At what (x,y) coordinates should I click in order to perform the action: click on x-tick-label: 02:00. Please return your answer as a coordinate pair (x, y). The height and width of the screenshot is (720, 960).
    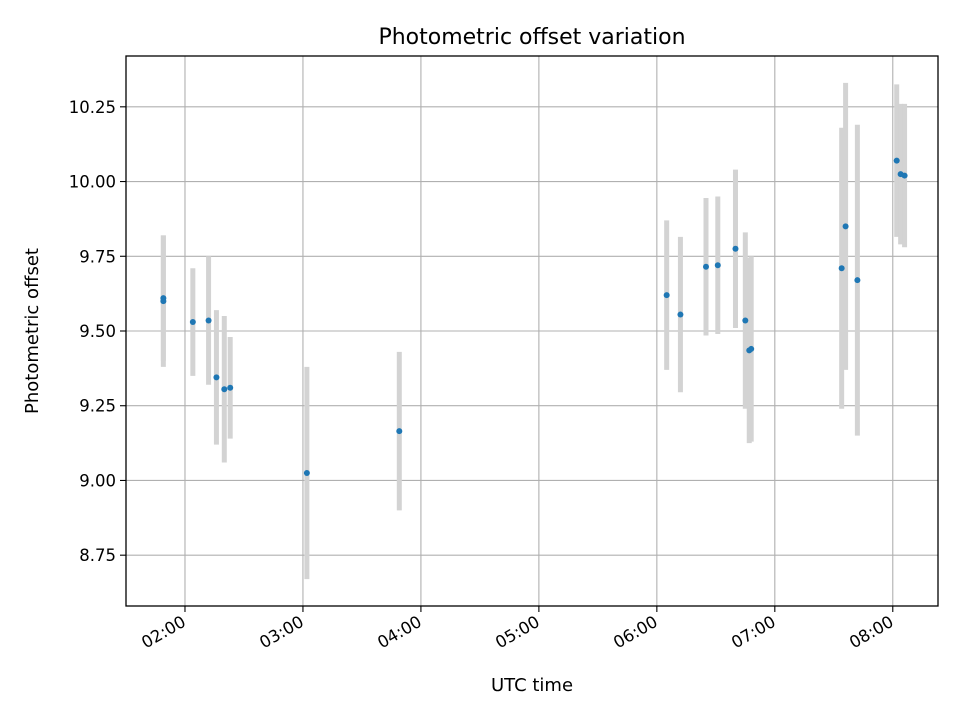
    Looking at the image, I should click on (163, 632).